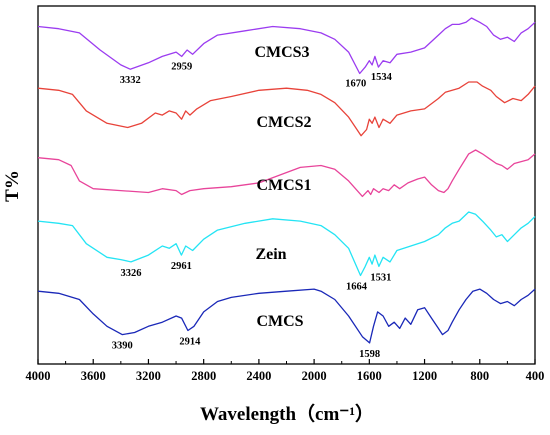  What do you see at coordinates (270, 254) in the screenshot?
I see `series-label-zein: Zein` at bounding box center [270, 254].